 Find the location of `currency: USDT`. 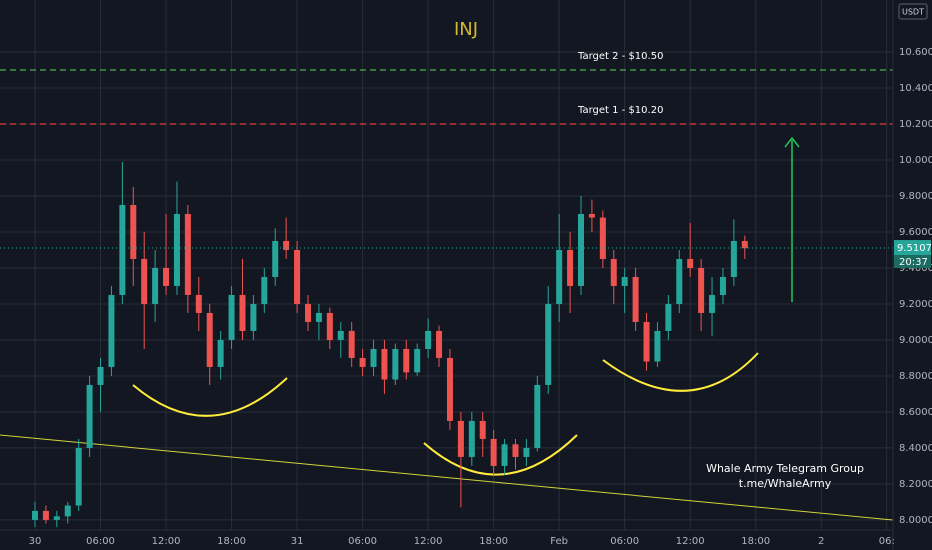

currency: USDT is located at coordinates (913, 12).